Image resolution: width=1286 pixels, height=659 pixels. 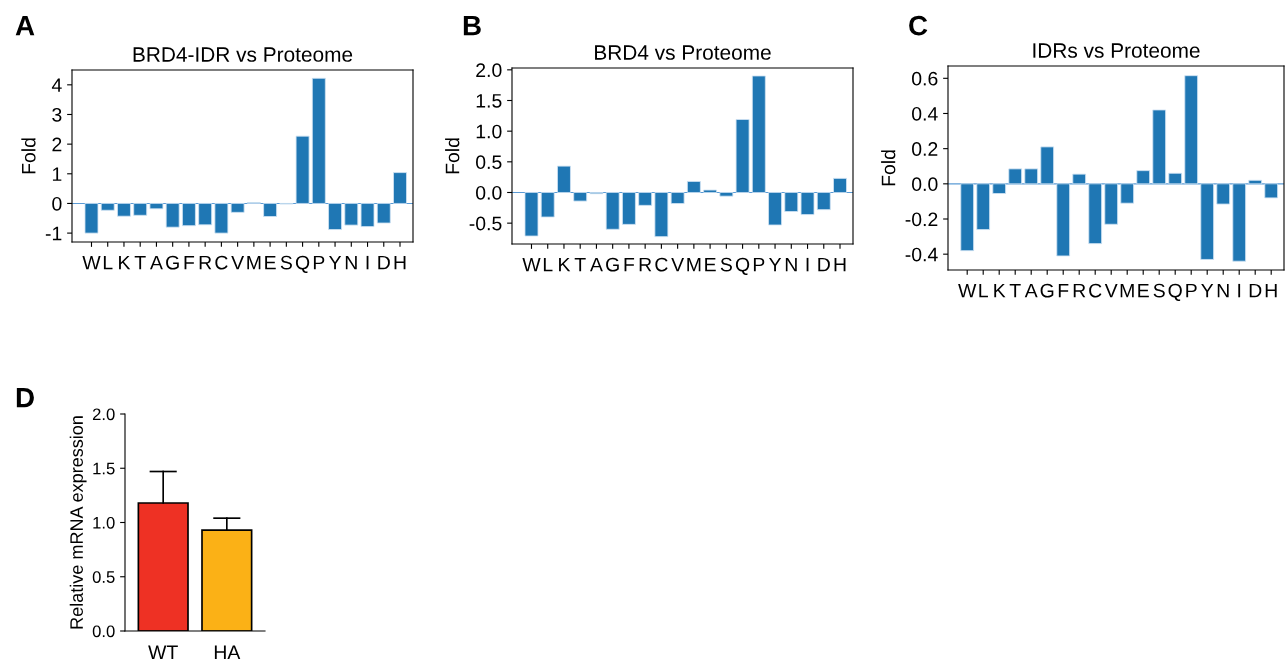 What do you see at coordinates (25, 26) in the screenshot?
I see `text: A` at bounding box center [25, 26].